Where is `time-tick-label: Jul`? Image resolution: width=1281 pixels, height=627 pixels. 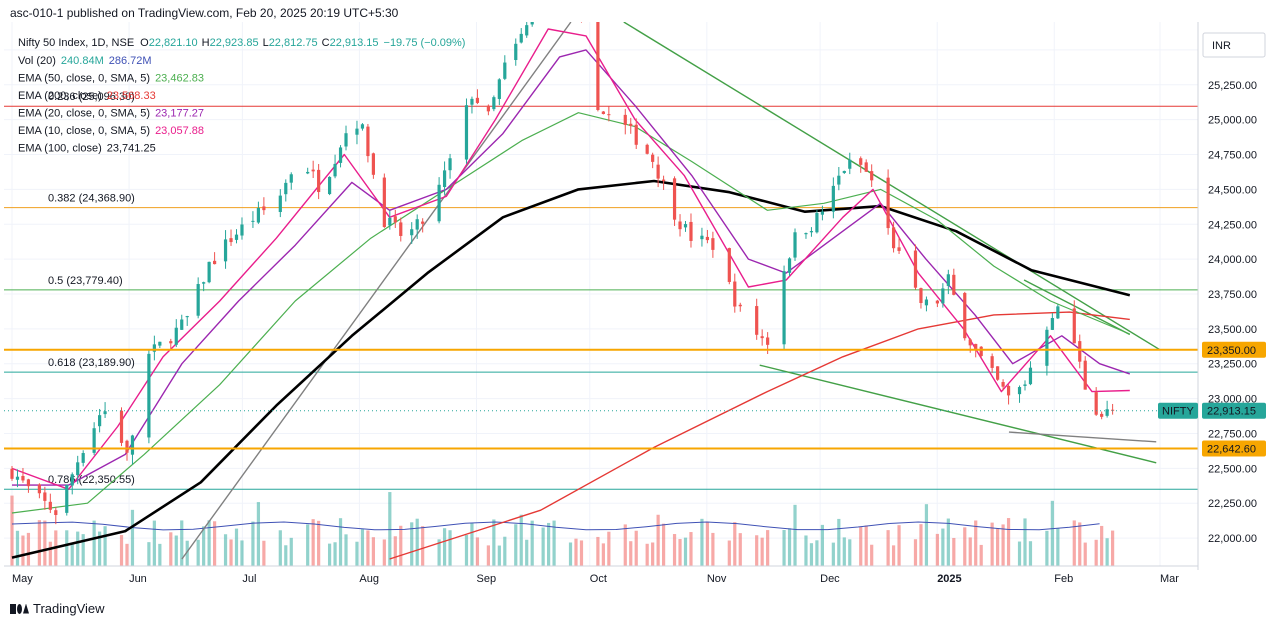 time-tick-label: Jul is located at coordinates (249, 579).